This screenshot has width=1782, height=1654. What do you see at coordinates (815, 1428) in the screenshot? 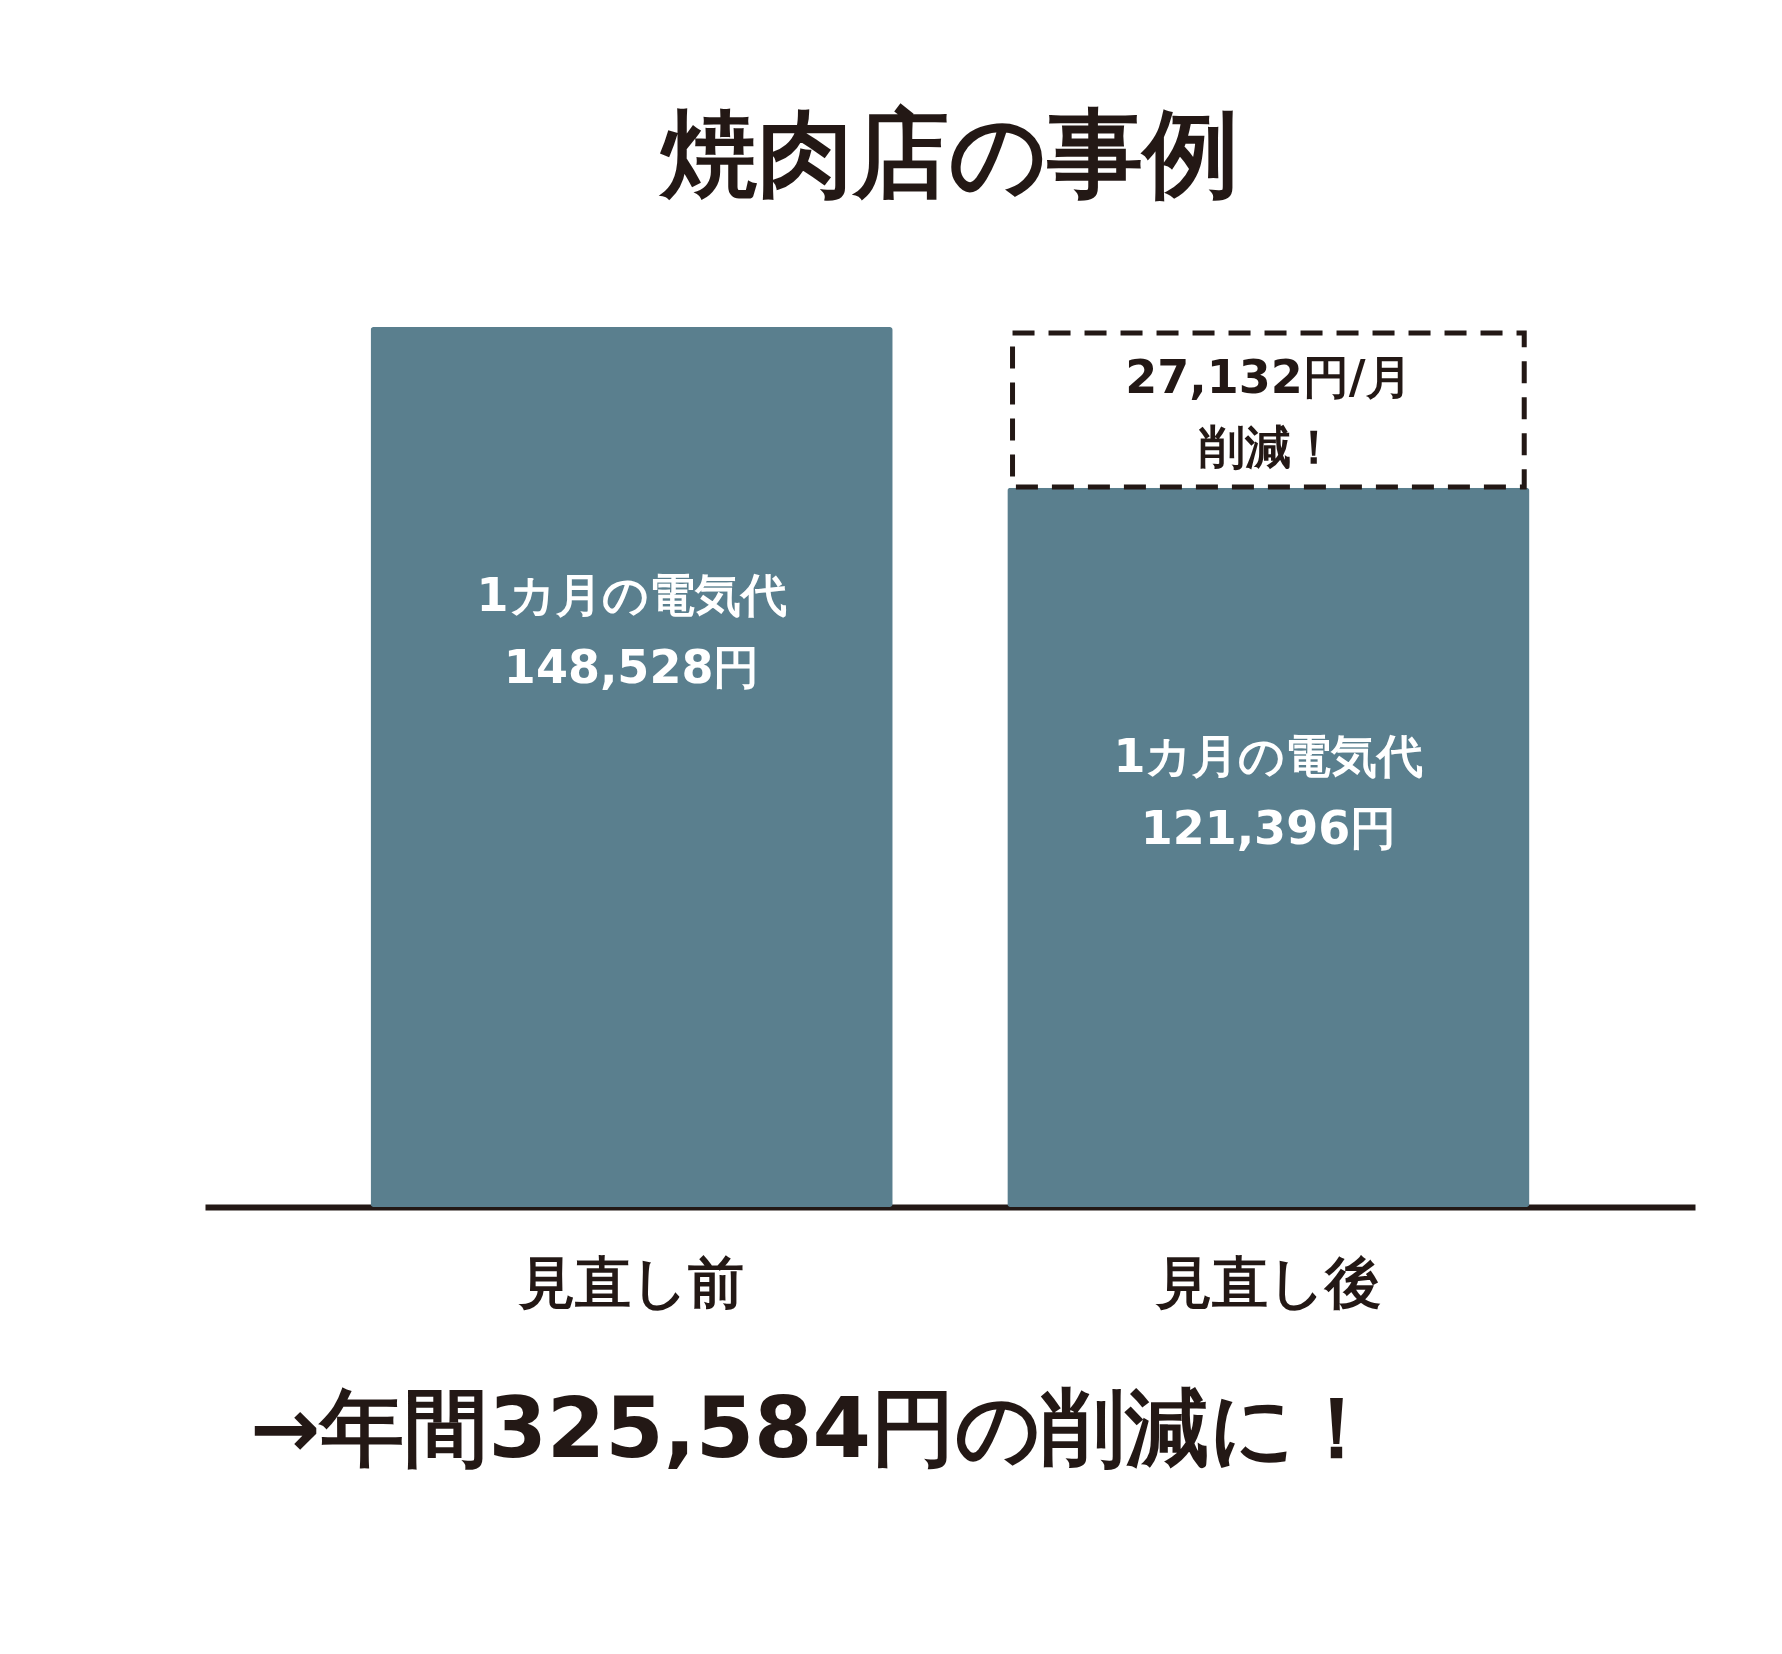
I see `text: →年間325,584円の削減に！` at bounding box center [815, 1428].